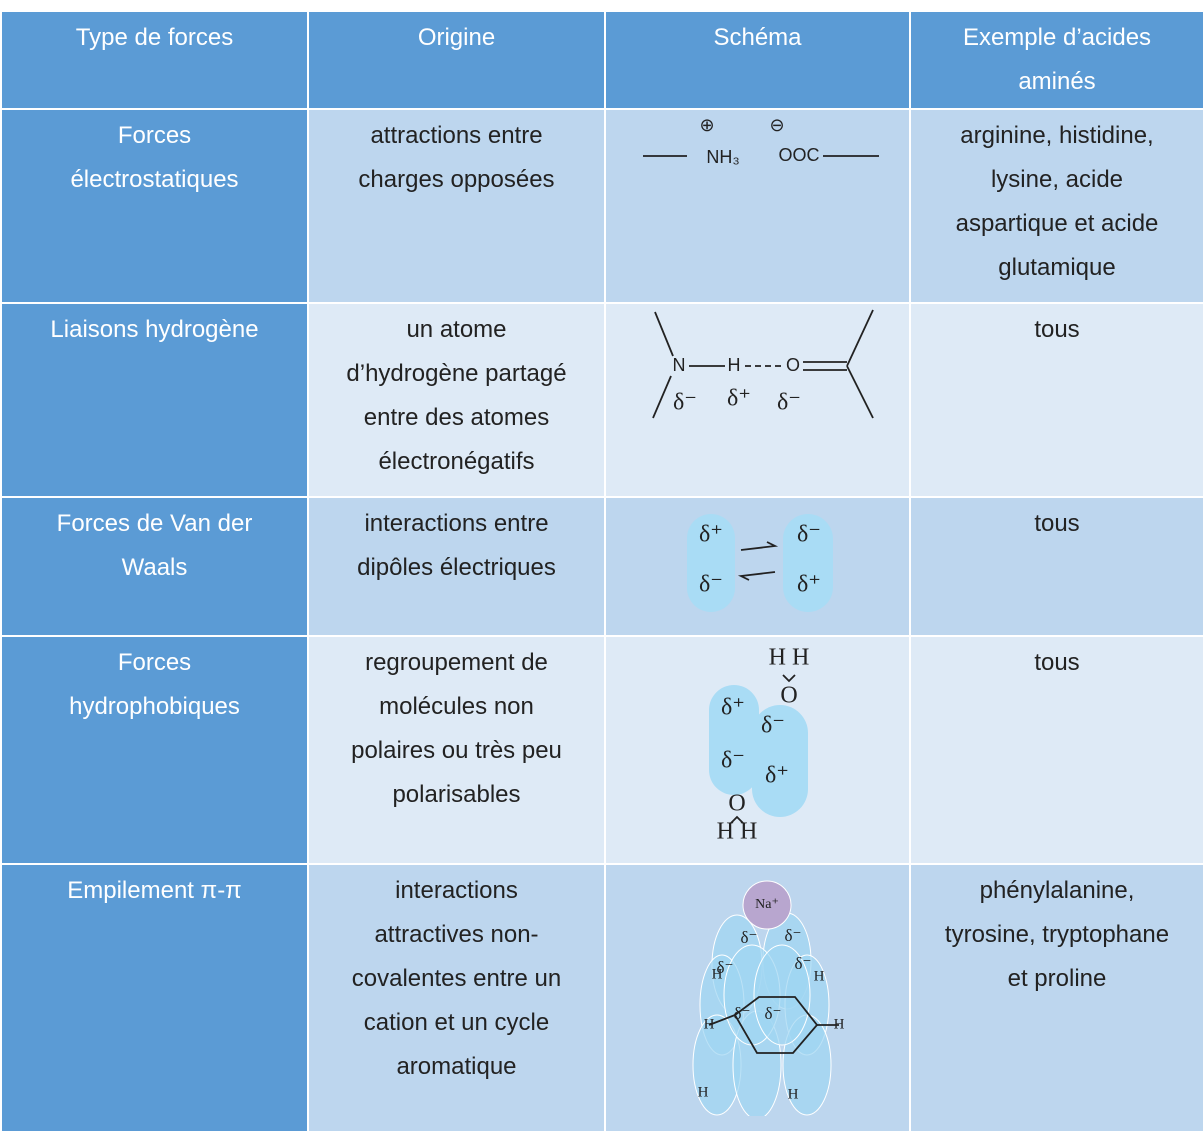 The height and width of the screenshot is (1133, 1203). I want to click on origin-cell: attractions entre charges opposées, so click(456, 206).